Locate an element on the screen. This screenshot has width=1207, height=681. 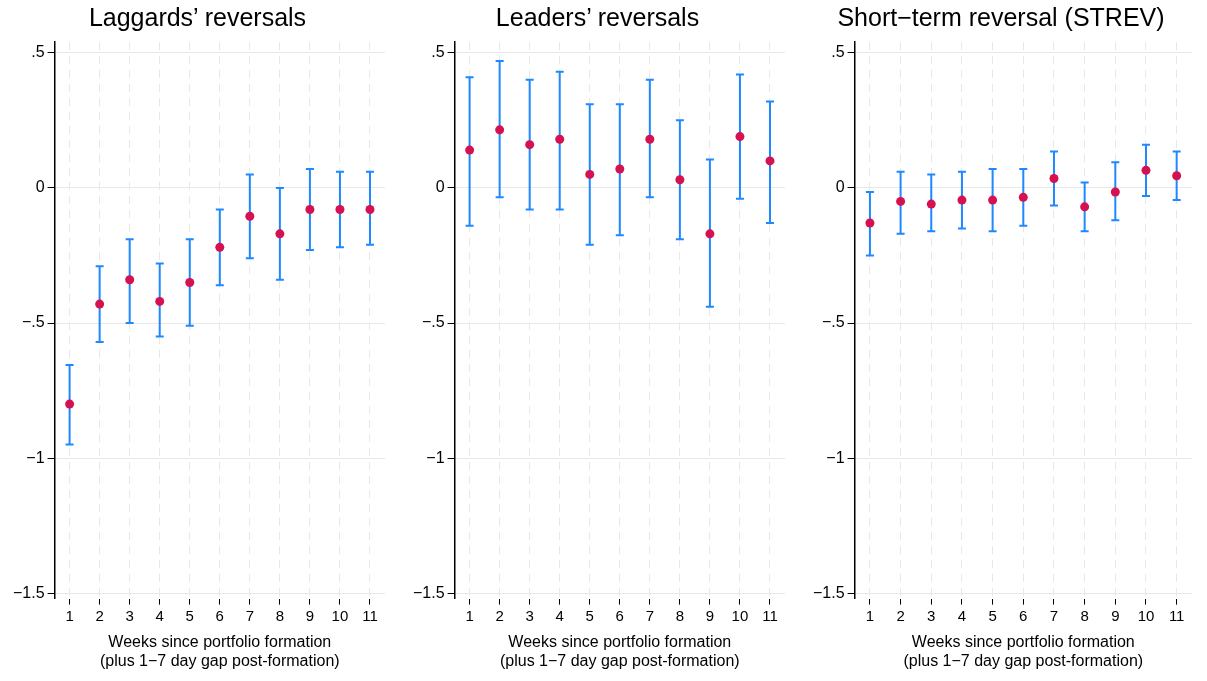
chart-title: Leaders’ reversals is located at coordinates (597, 16).